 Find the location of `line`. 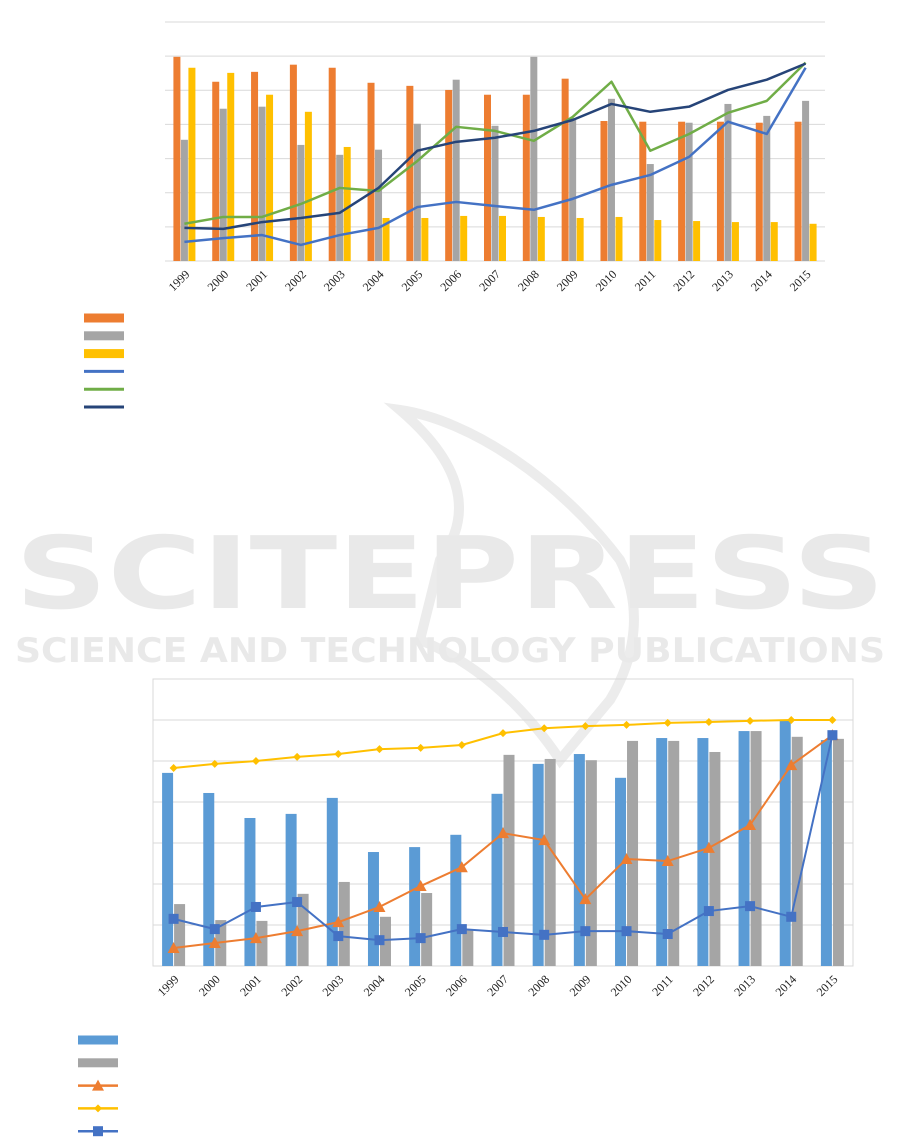

line is located at coordinates (495, 146).